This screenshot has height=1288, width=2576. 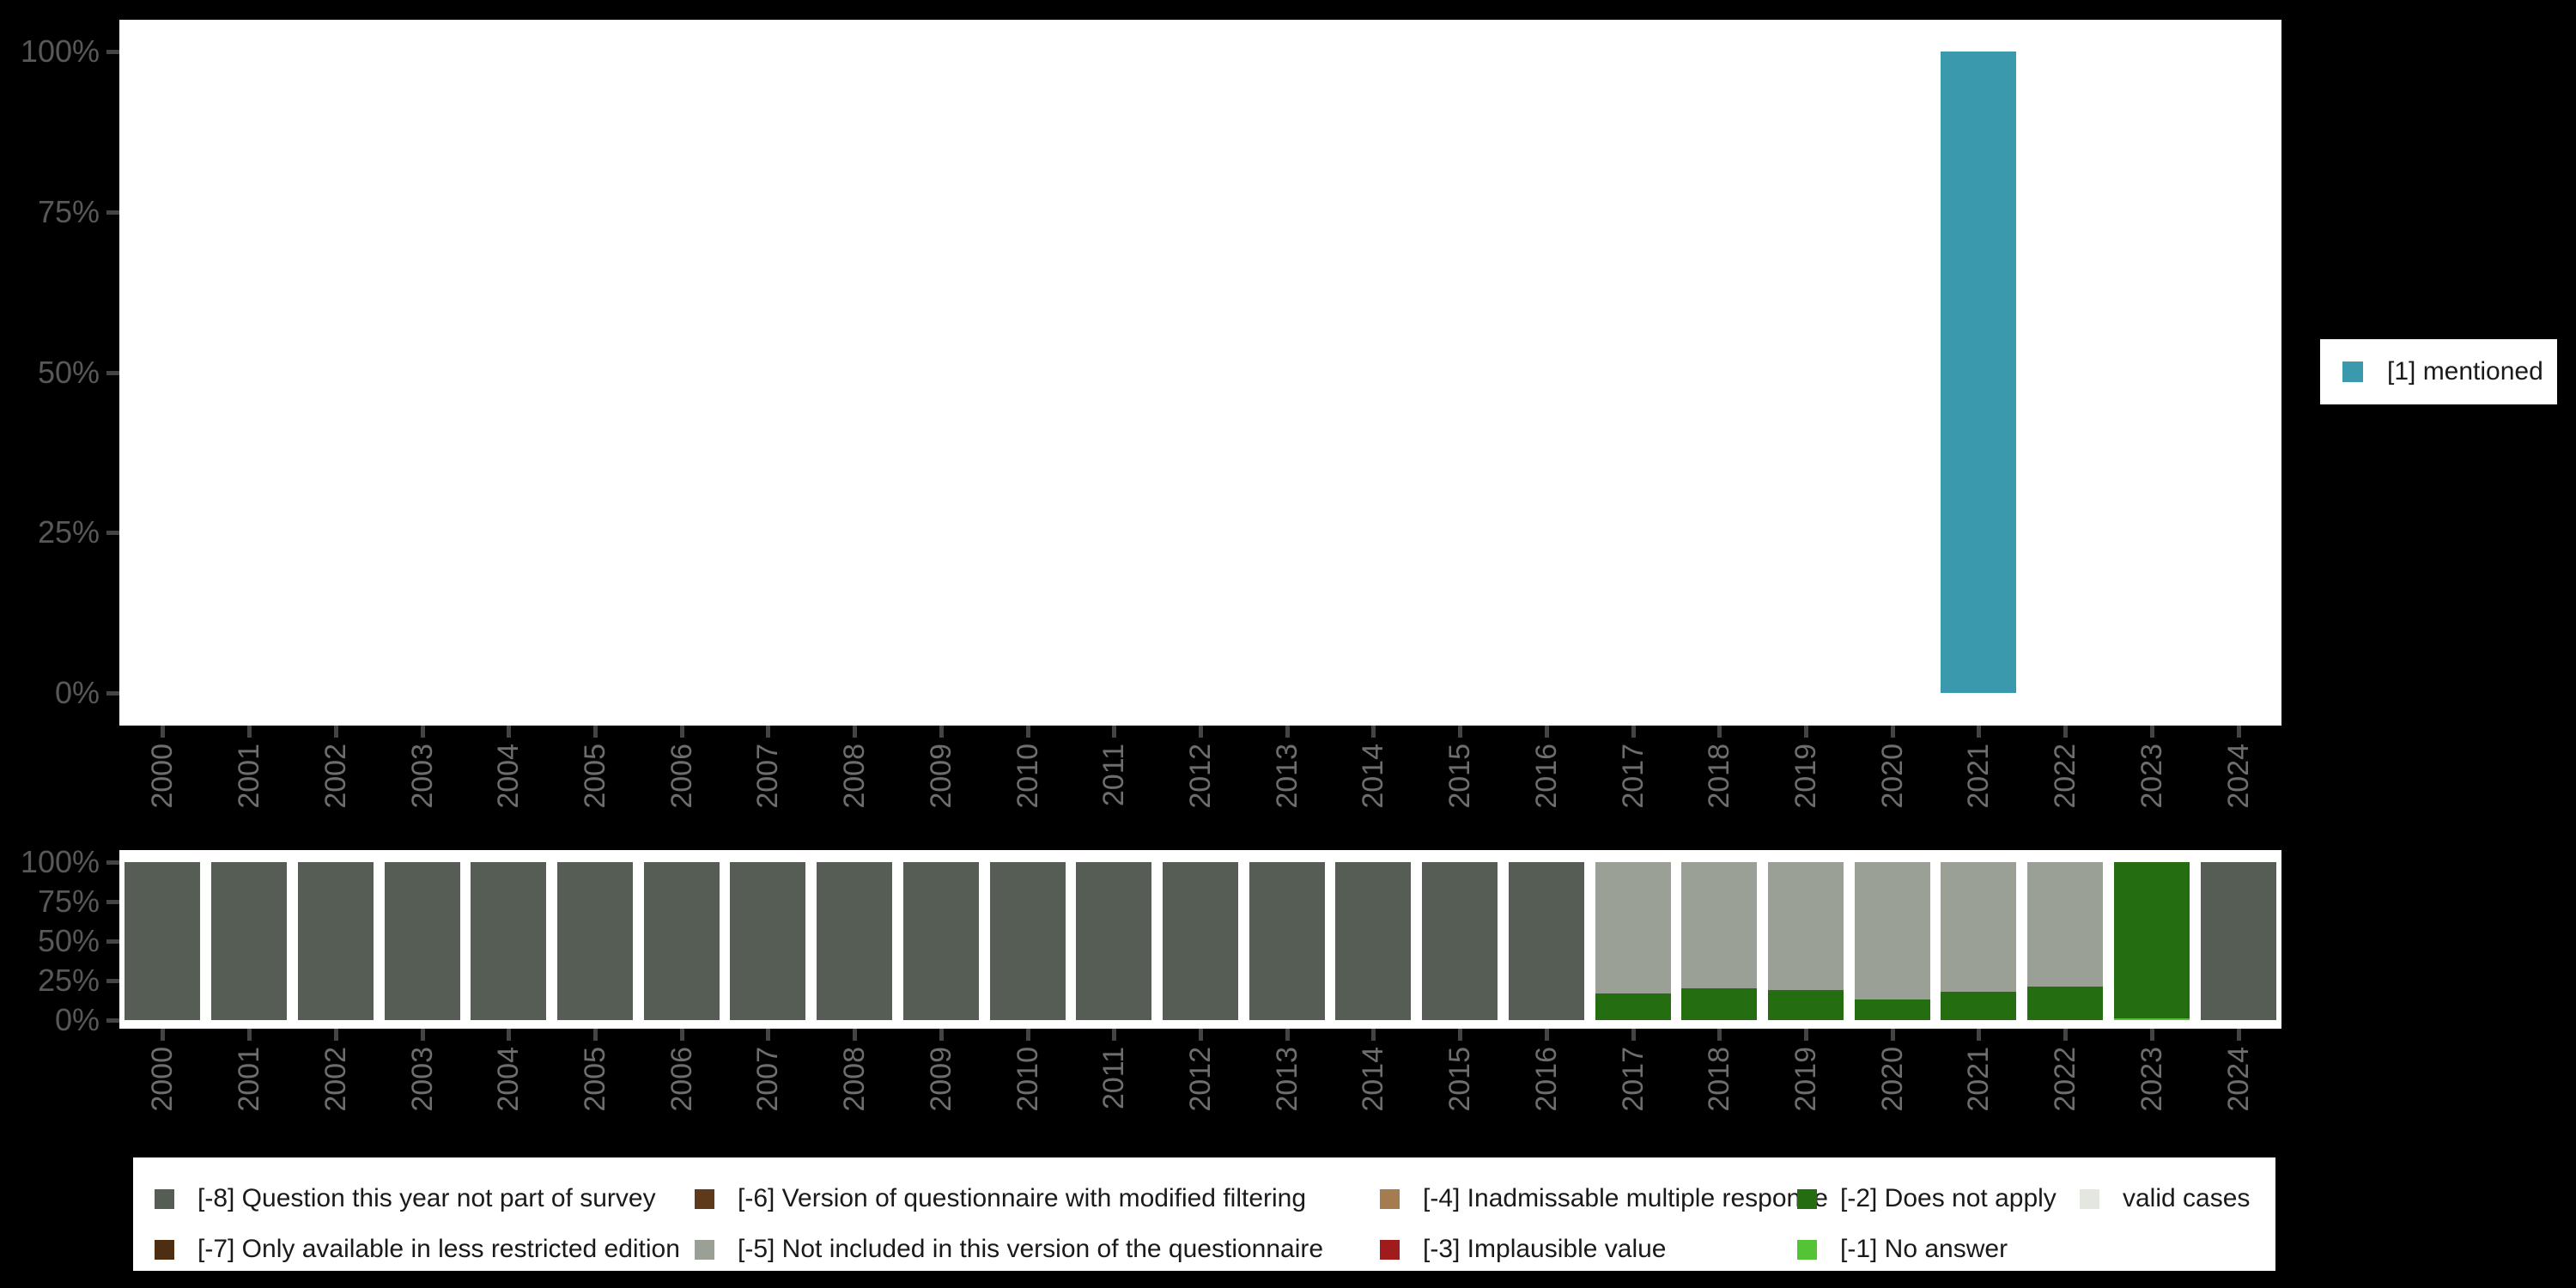 I want to click on y-axis-tick-label: 25%, so click(x=69, y=980).